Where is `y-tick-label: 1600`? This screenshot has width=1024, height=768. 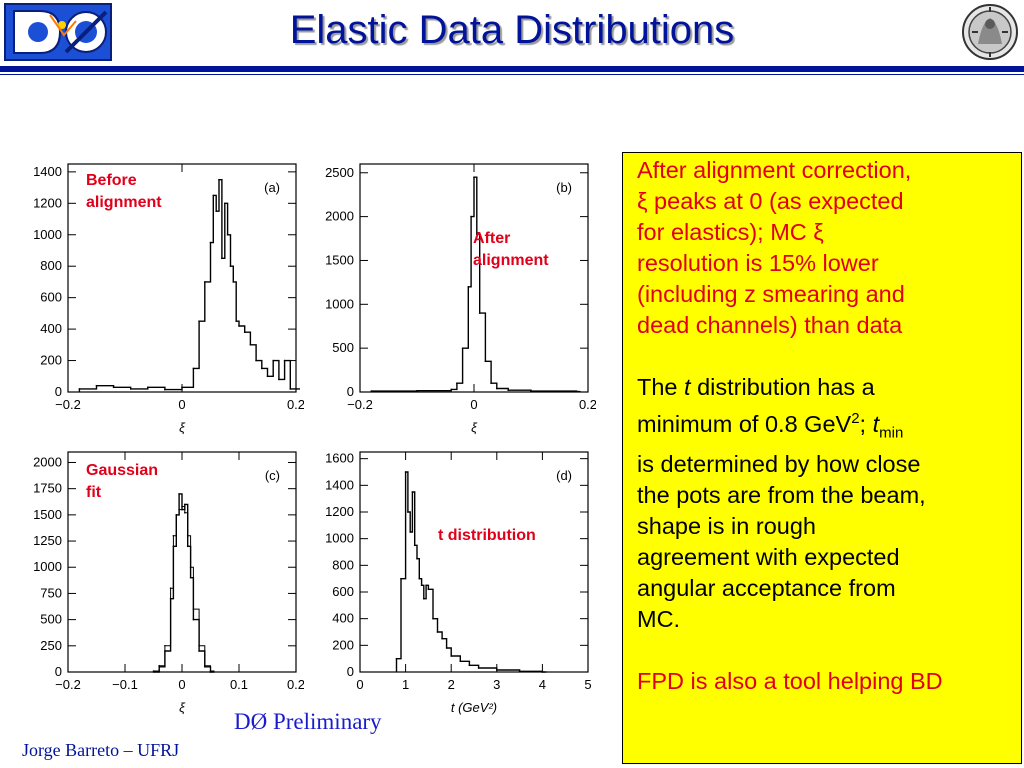
y-tick-label: 1600 is located at coordinates (339, 458).